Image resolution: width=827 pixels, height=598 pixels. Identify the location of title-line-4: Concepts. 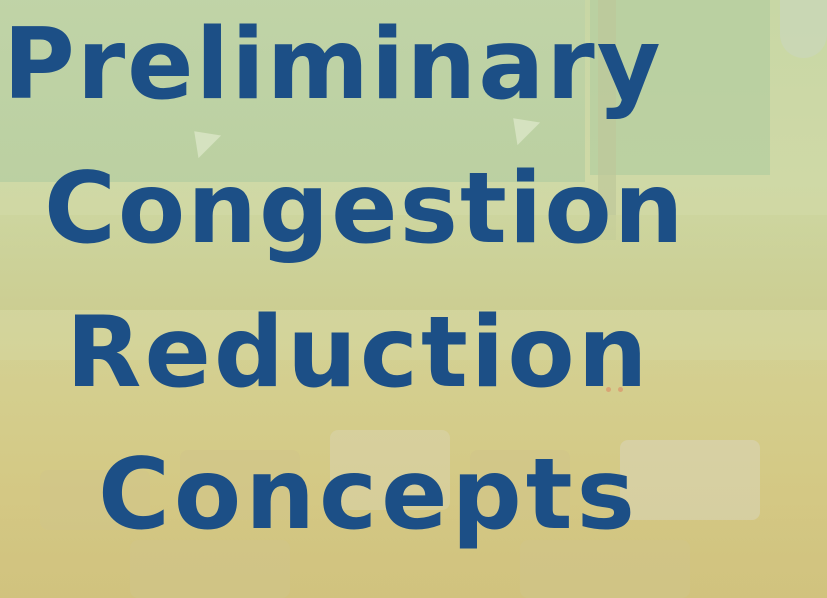
(368, 495).